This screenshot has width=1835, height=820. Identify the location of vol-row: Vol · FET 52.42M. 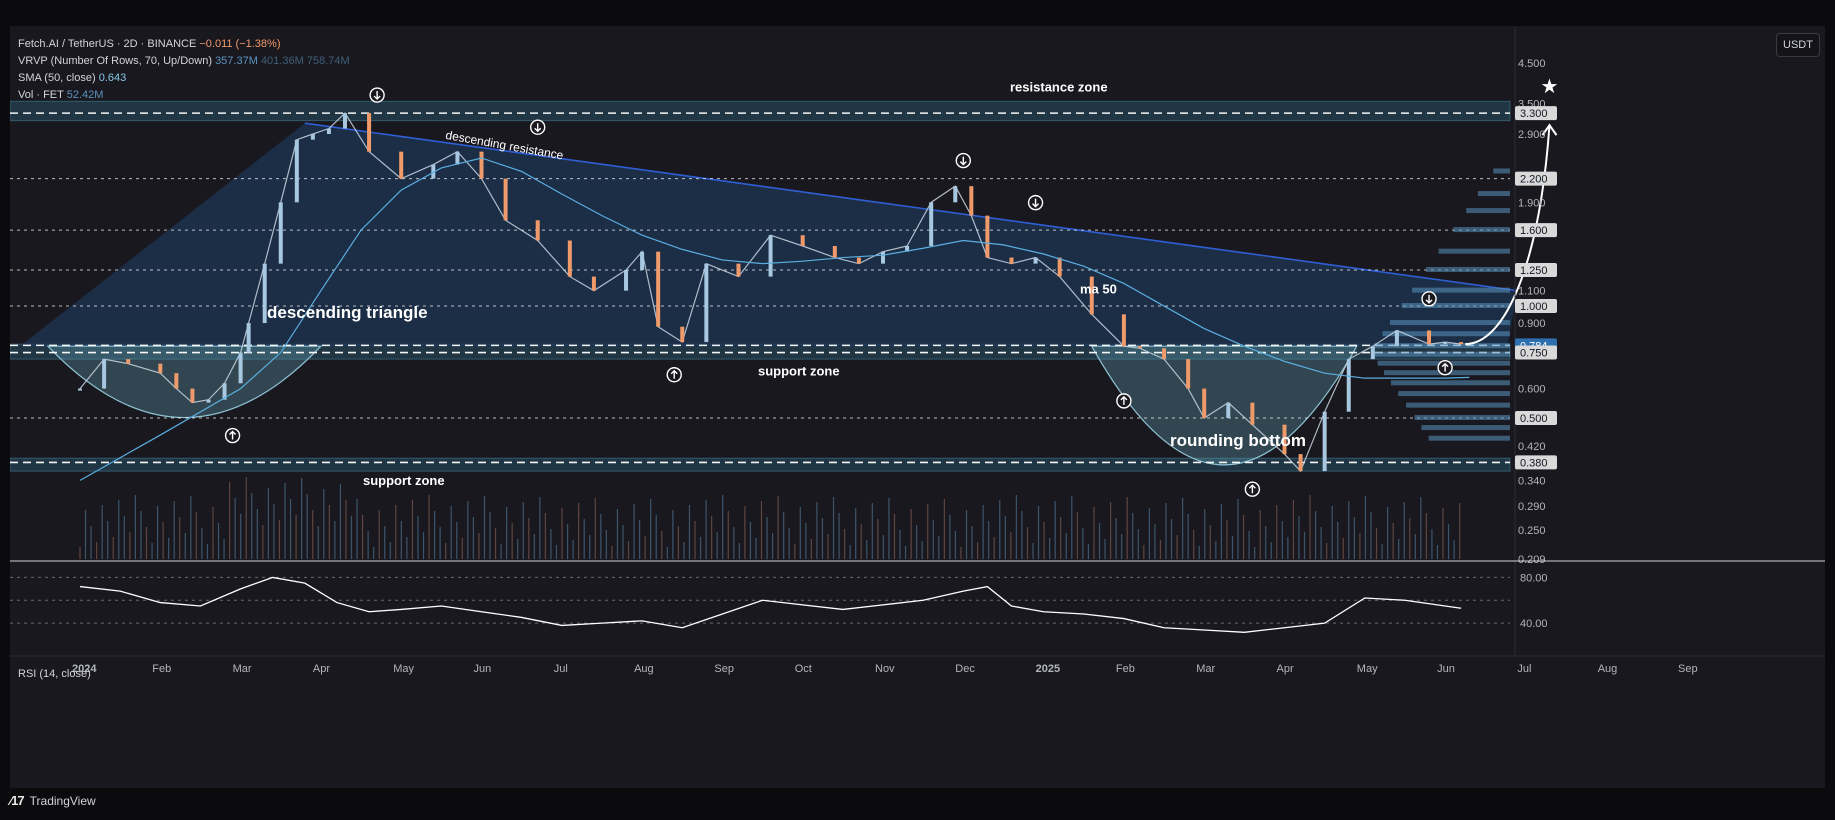
(184, 95).